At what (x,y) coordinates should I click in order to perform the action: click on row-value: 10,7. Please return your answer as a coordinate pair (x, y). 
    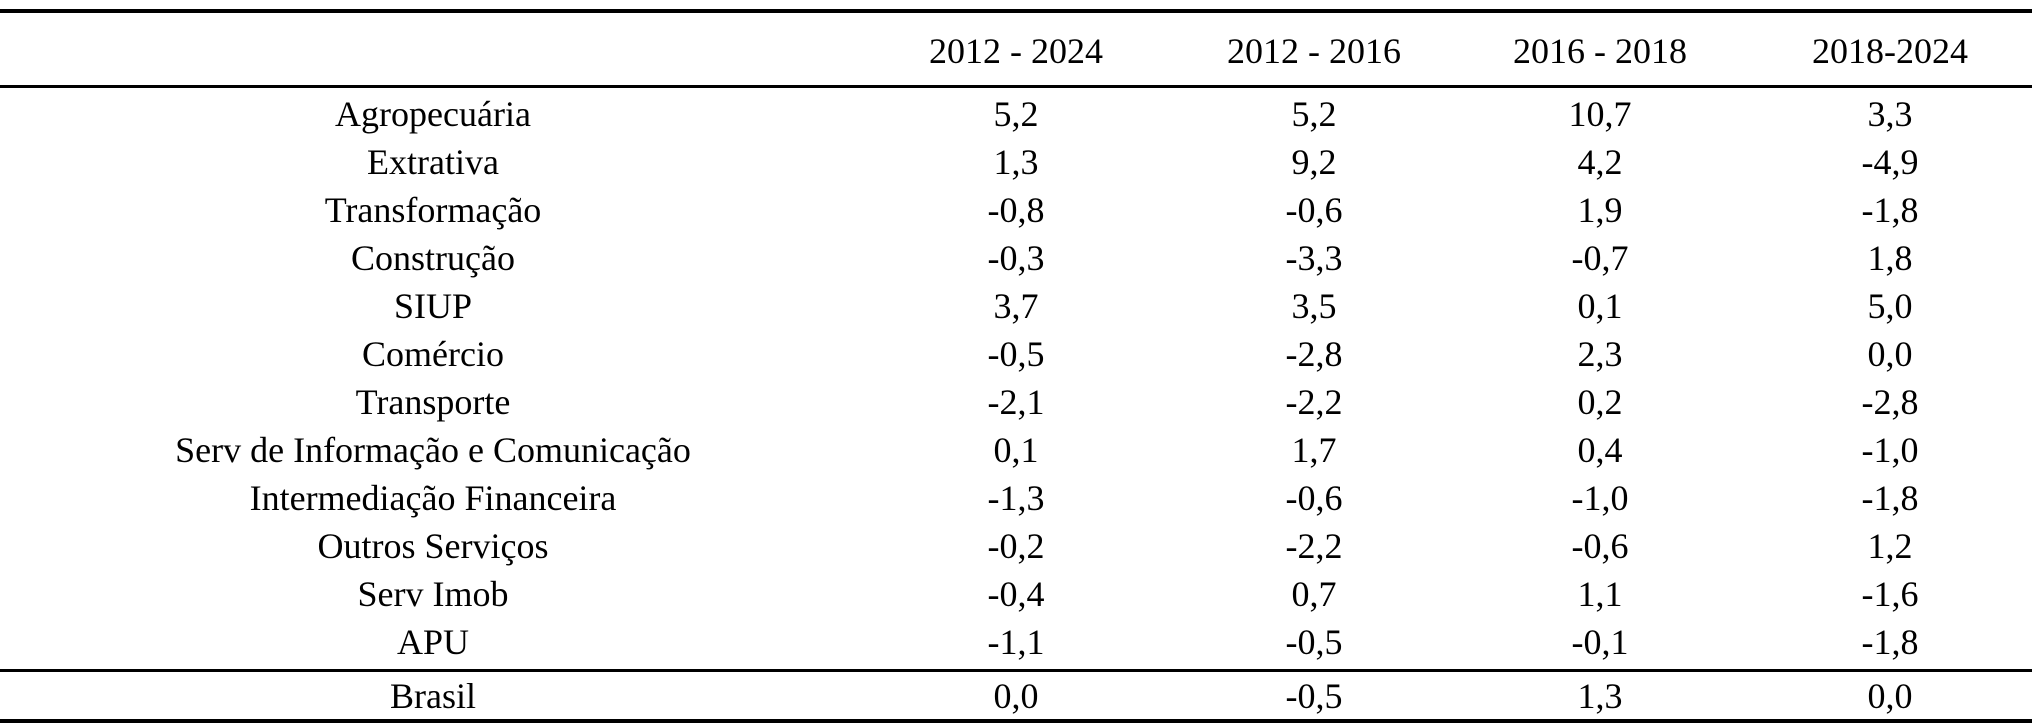
    Looking at the image, I should click on (1600, 114).